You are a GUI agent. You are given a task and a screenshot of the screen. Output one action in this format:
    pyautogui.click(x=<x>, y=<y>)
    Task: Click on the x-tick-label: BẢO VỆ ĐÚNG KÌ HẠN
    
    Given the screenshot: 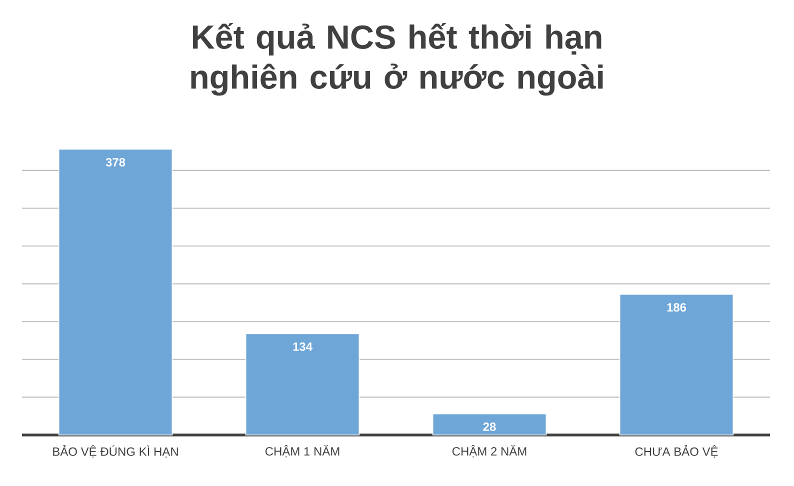 What is the action you would take?
    pyautogui.click(x=115, y=451)
    